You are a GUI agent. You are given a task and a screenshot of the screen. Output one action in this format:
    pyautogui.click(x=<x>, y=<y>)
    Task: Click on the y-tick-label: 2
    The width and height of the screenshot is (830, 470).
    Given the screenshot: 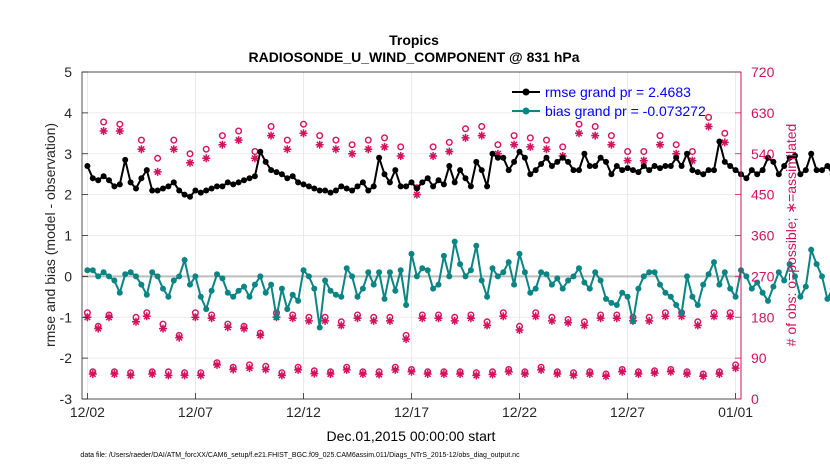 What is the action you would take?
    pyautogui.click(x=68, y=195)
    